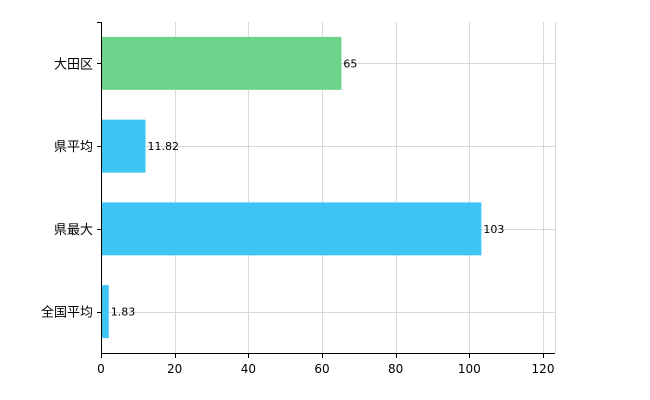  I want to click on x-tick-label: 100, so click(469, 369).